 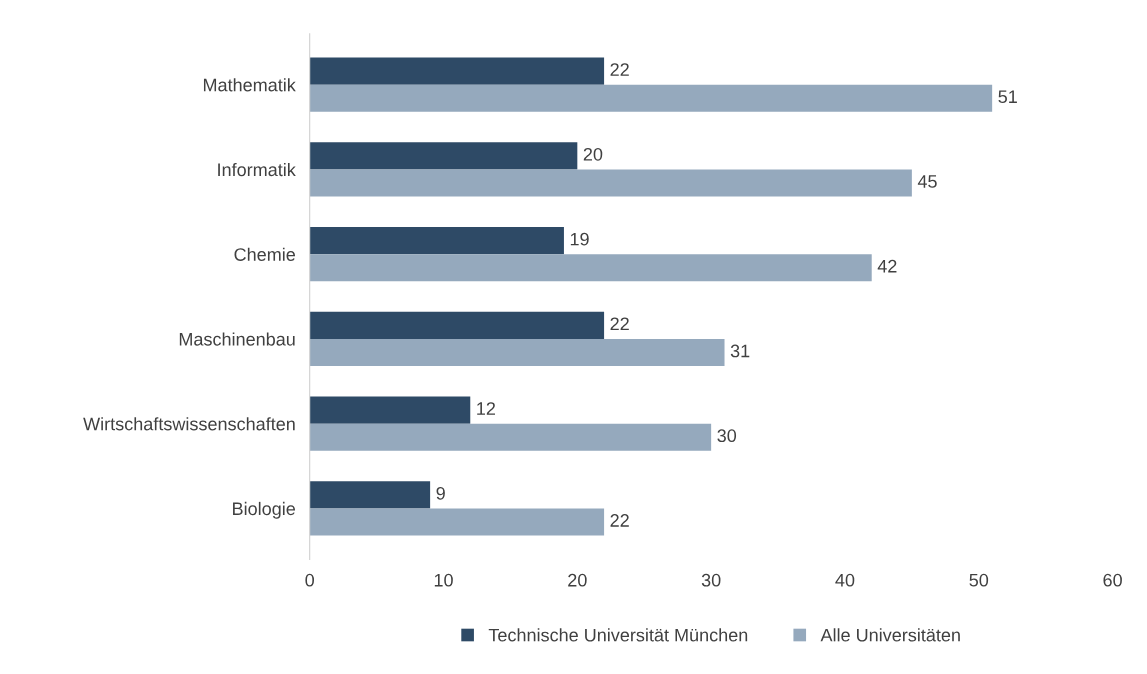 What do you see at coordinates (189, 424) in the screenshot?
I see `y-tick-label: Wirtschaftswissenschaften` at bounding box center [189, 424].